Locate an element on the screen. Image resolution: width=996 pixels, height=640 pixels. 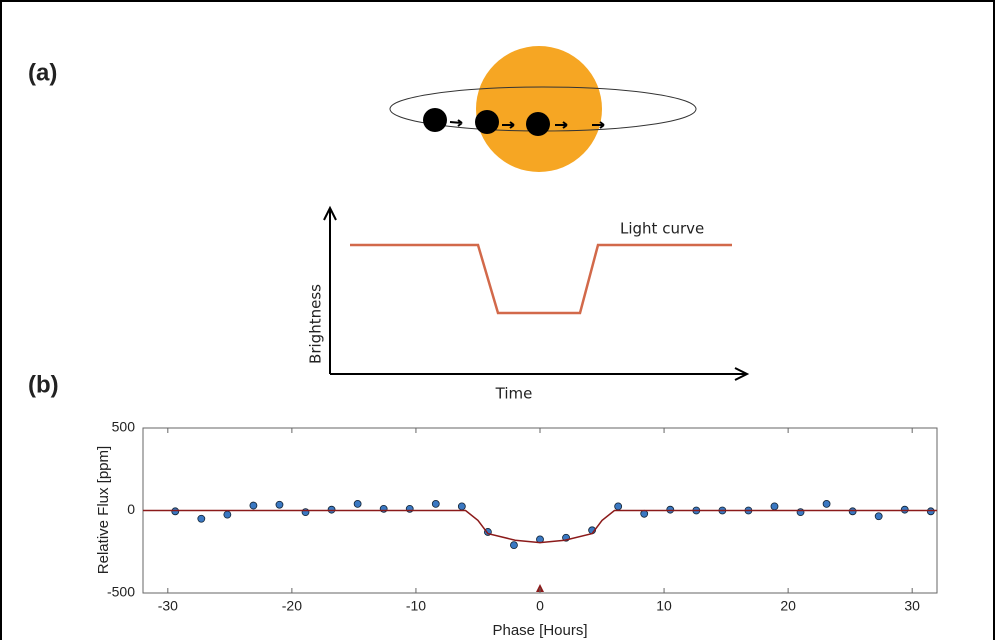
schematic-axes is located at coordinates (536, 293).